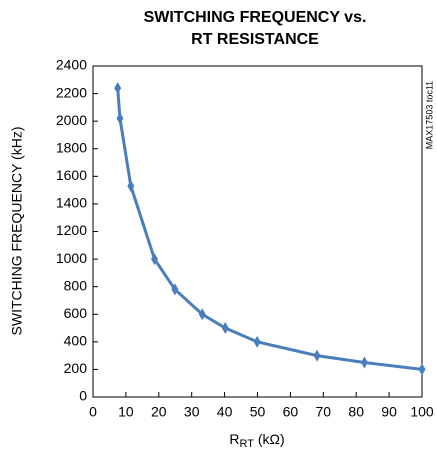 The image size is (437, 458). I want to click on x-label-rest: (kΩ), so click(269, 439).